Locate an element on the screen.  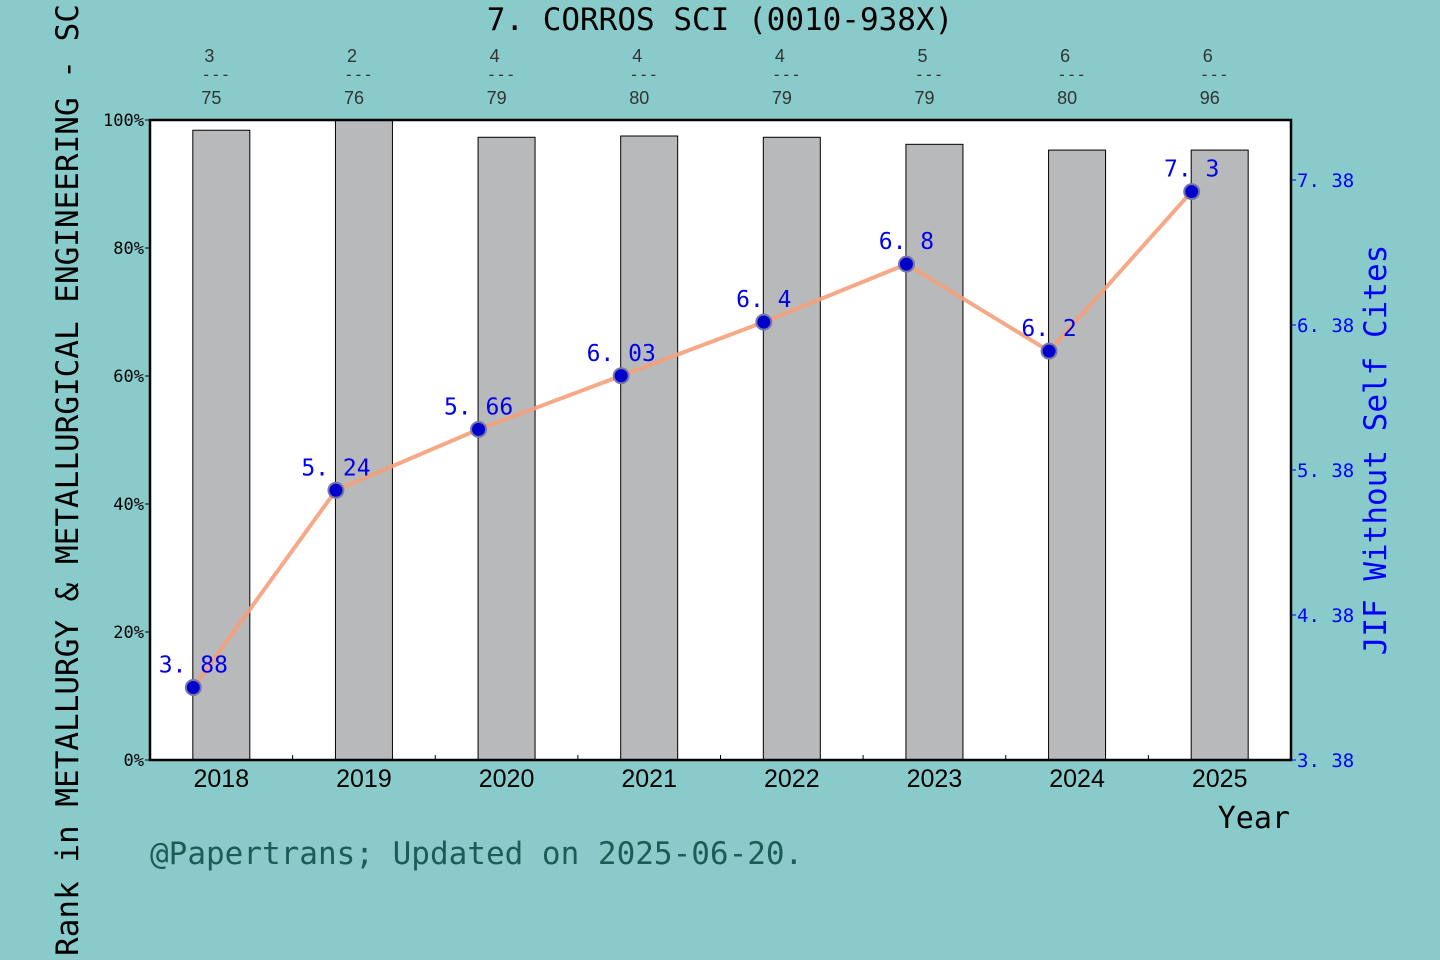
jif-point-2021 is located at coordinates (621, 376).